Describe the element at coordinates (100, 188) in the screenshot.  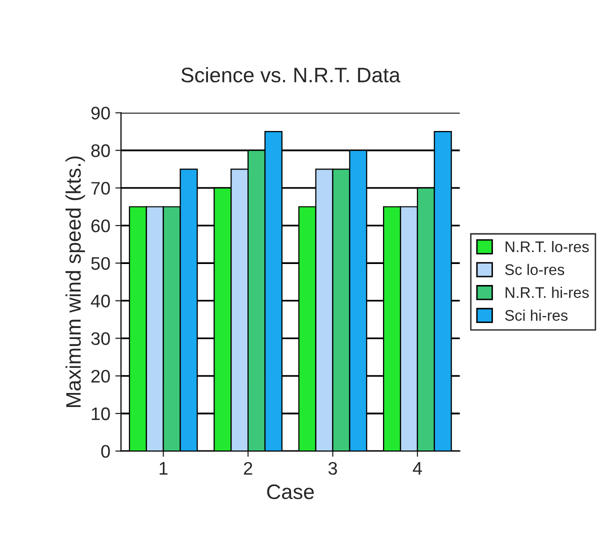
I see `y-tick-label: 70` at that location.